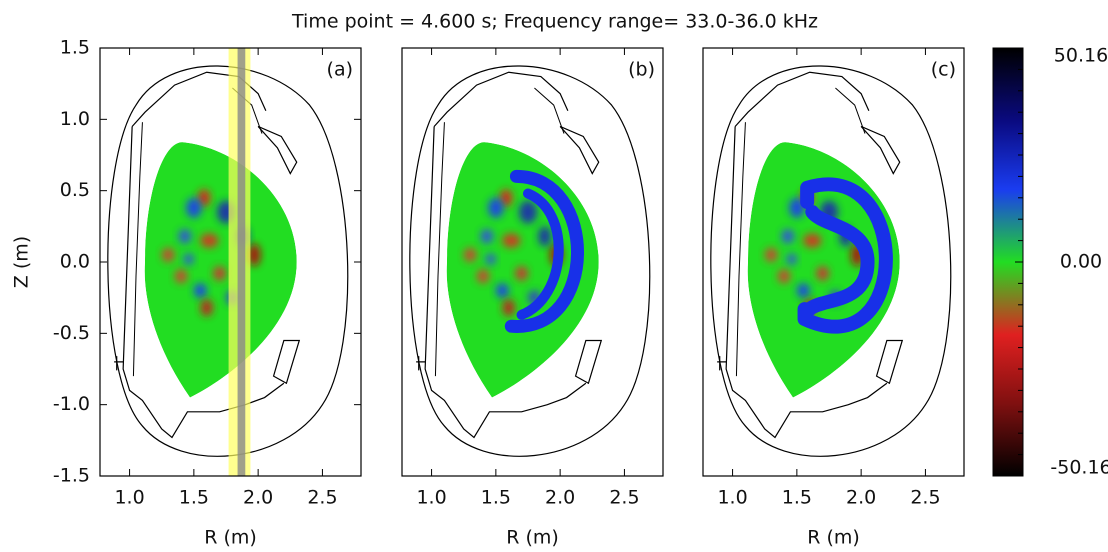  Describe the element at coordinates (71, 476) in the screenshot. I see `y-tick-label: -1.5` at that location.